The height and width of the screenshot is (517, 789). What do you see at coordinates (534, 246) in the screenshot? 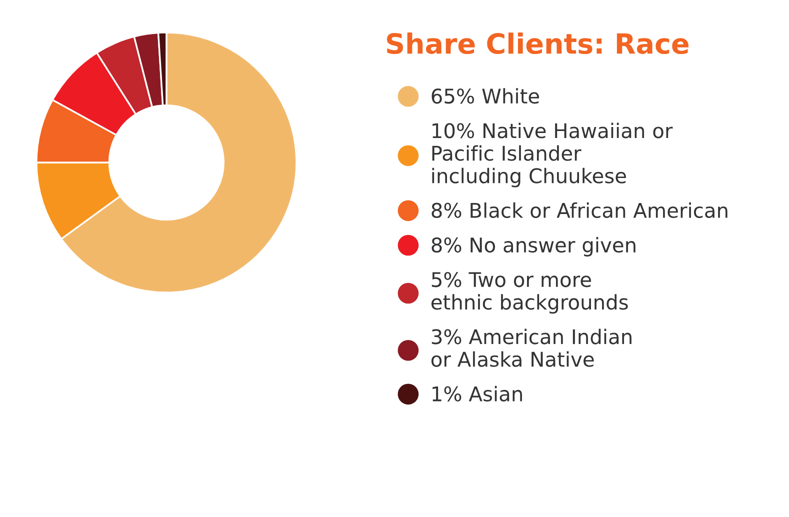
I see `legend-label: 8% No answer given` at bounding box center [534, 246].